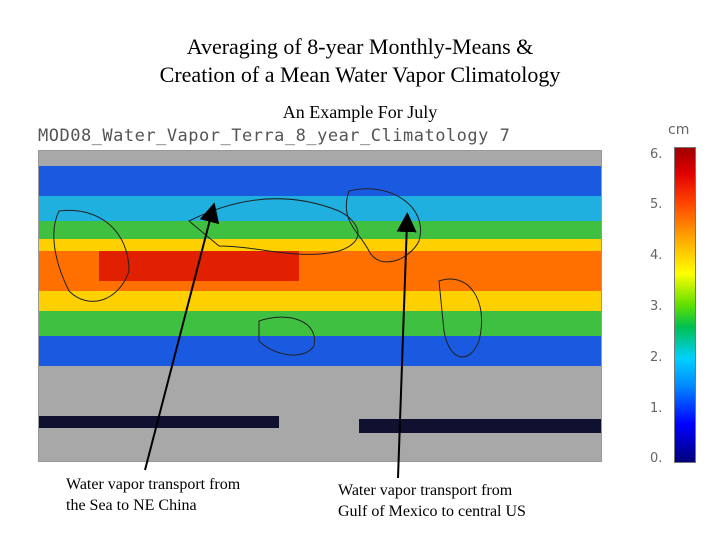 Image resolution: width=720 pixels, height=540 pixels. What do you see at coordinates (273, 226) in the screenshot?
I see `asia-outline` at bounding box center [273, 226].